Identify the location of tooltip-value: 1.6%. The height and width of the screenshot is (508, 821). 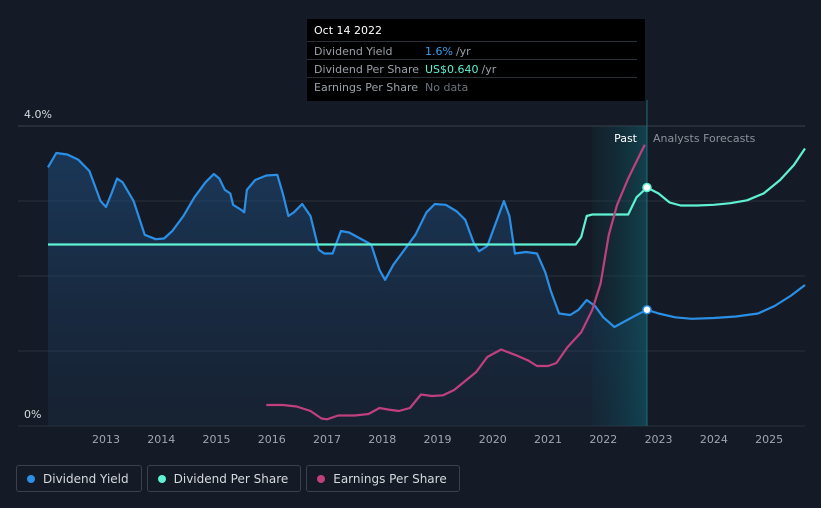
(439, 51).